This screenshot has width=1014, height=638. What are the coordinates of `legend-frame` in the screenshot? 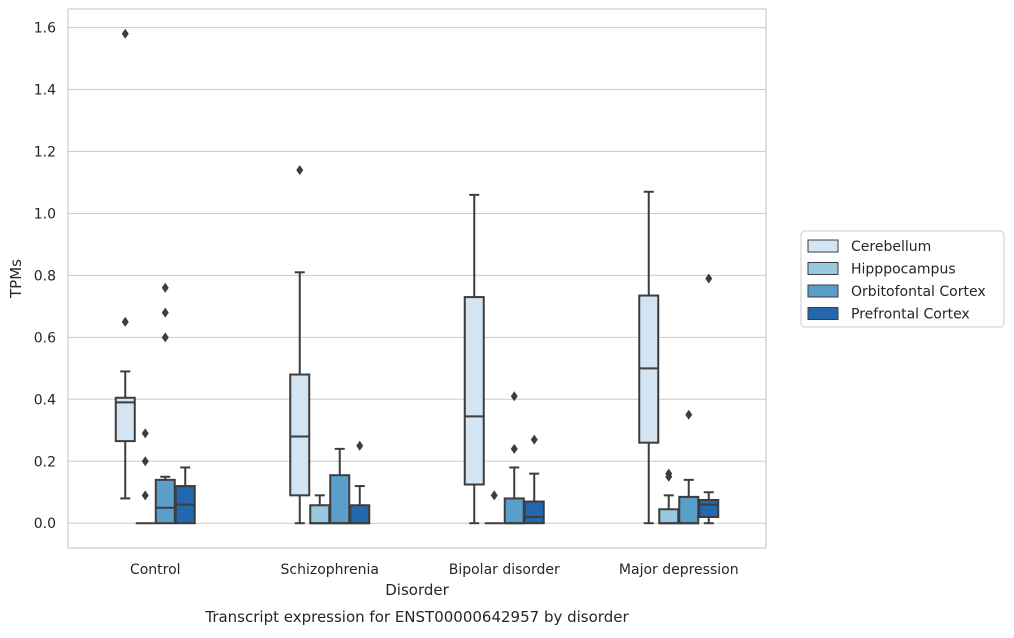 It's located at (902, 279).